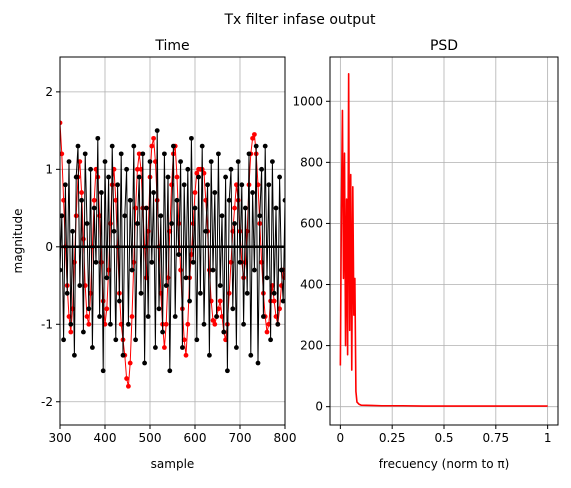  What do you see at coordinates (319, 407) in the screenshot?
I see `psd-y-tick-label: 0` at bounding box center [319, 407].